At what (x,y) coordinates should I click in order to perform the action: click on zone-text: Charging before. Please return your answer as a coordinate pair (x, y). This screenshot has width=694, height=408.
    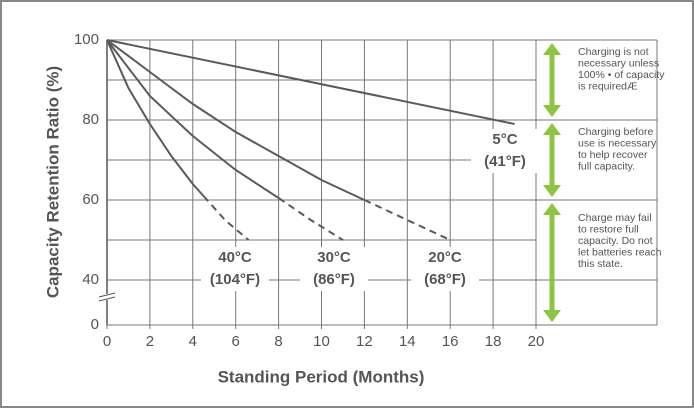
    Looking at the image, I should click on (615, 132).